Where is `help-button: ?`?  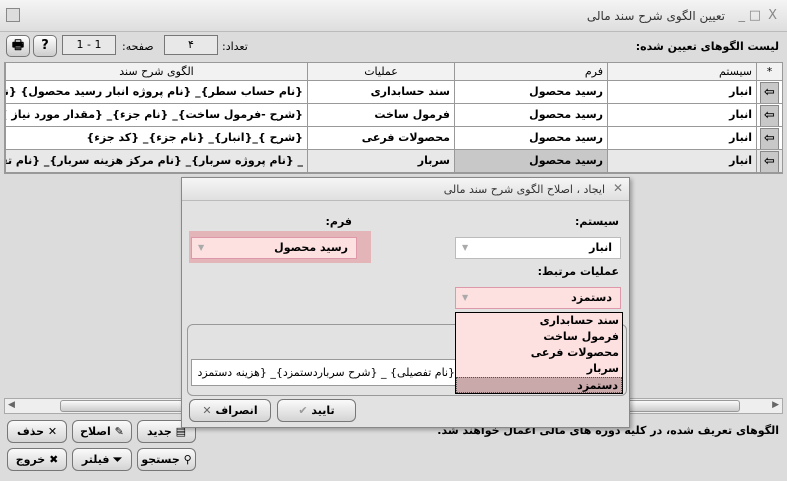
help-button: ? is located at coordinates (45, 46).